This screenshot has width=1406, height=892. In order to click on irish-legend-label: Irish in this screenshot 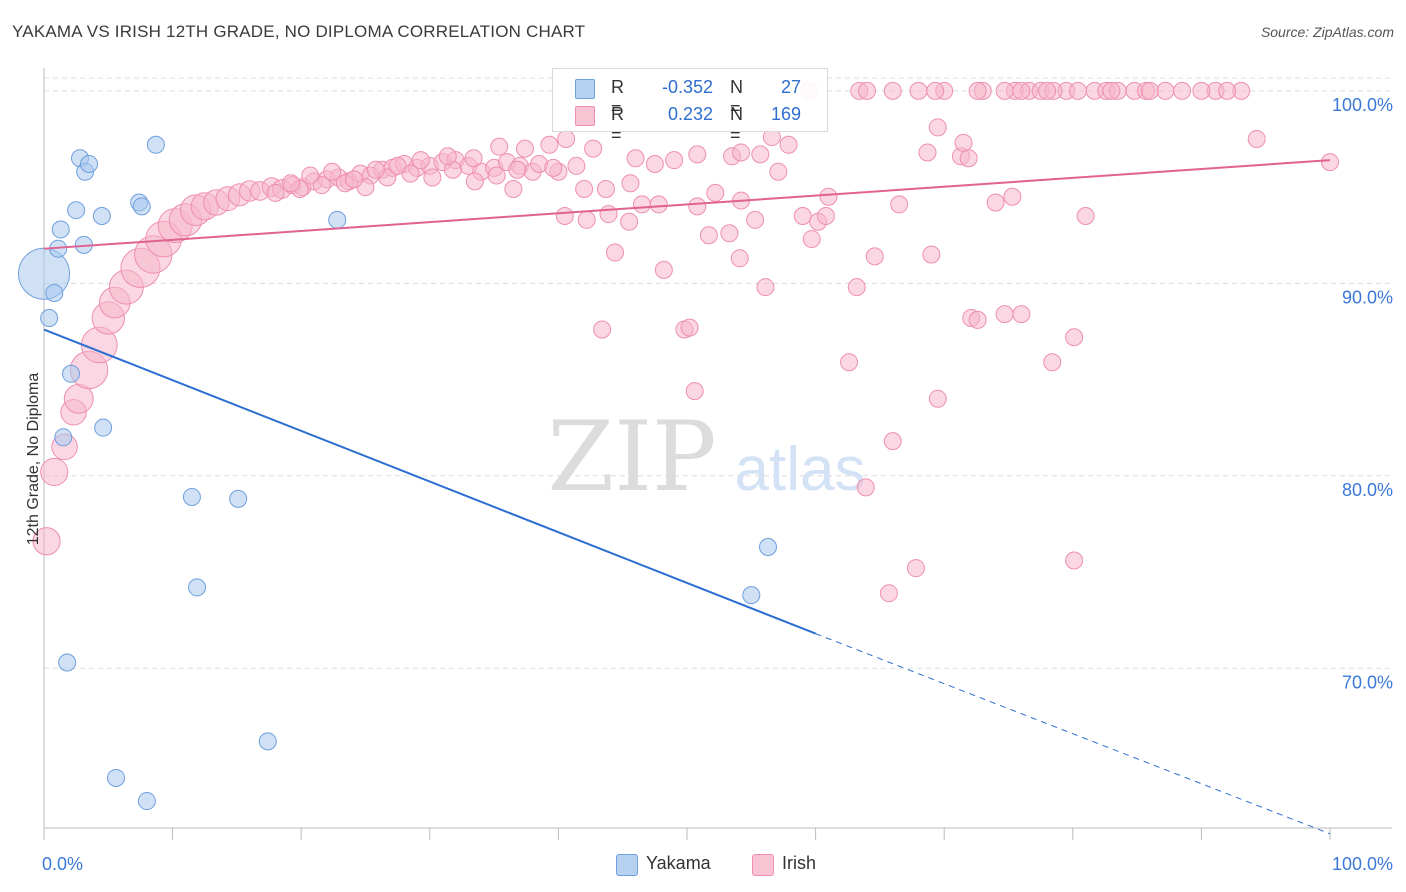, I will do `click(799, 863)`.